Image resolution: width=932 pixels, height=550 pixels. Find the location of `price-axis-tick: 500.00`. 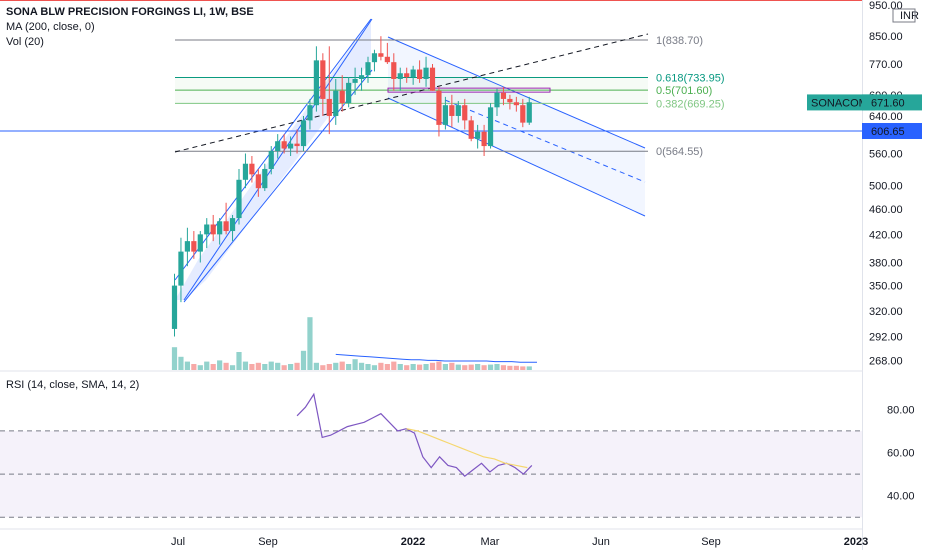

price-axis-tick: 500.00 is located at coordinates (886, 186).